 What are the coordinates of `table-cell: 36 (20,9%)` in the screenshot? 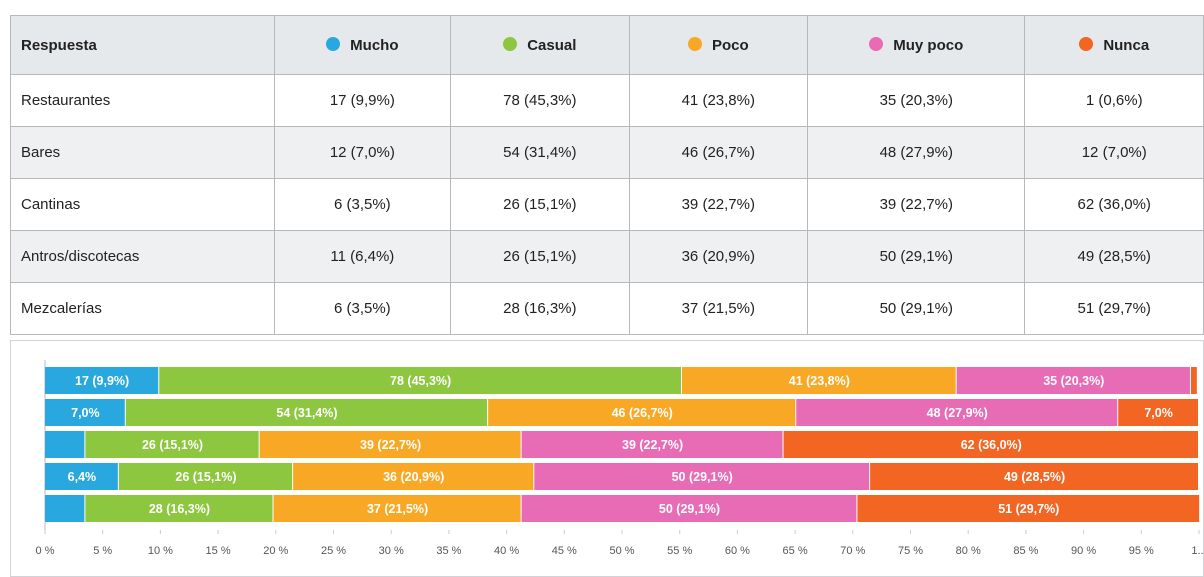 It's located at (718, 256).